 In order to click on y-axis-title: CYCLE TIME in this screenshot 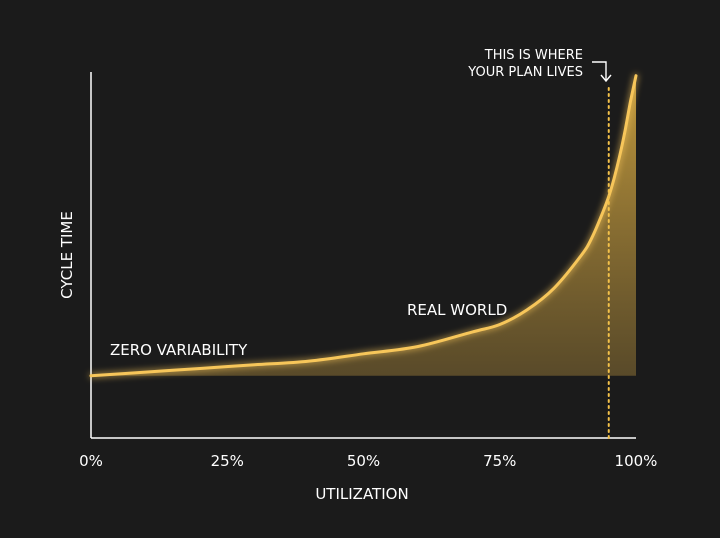, I will do `click(67, 255)`.